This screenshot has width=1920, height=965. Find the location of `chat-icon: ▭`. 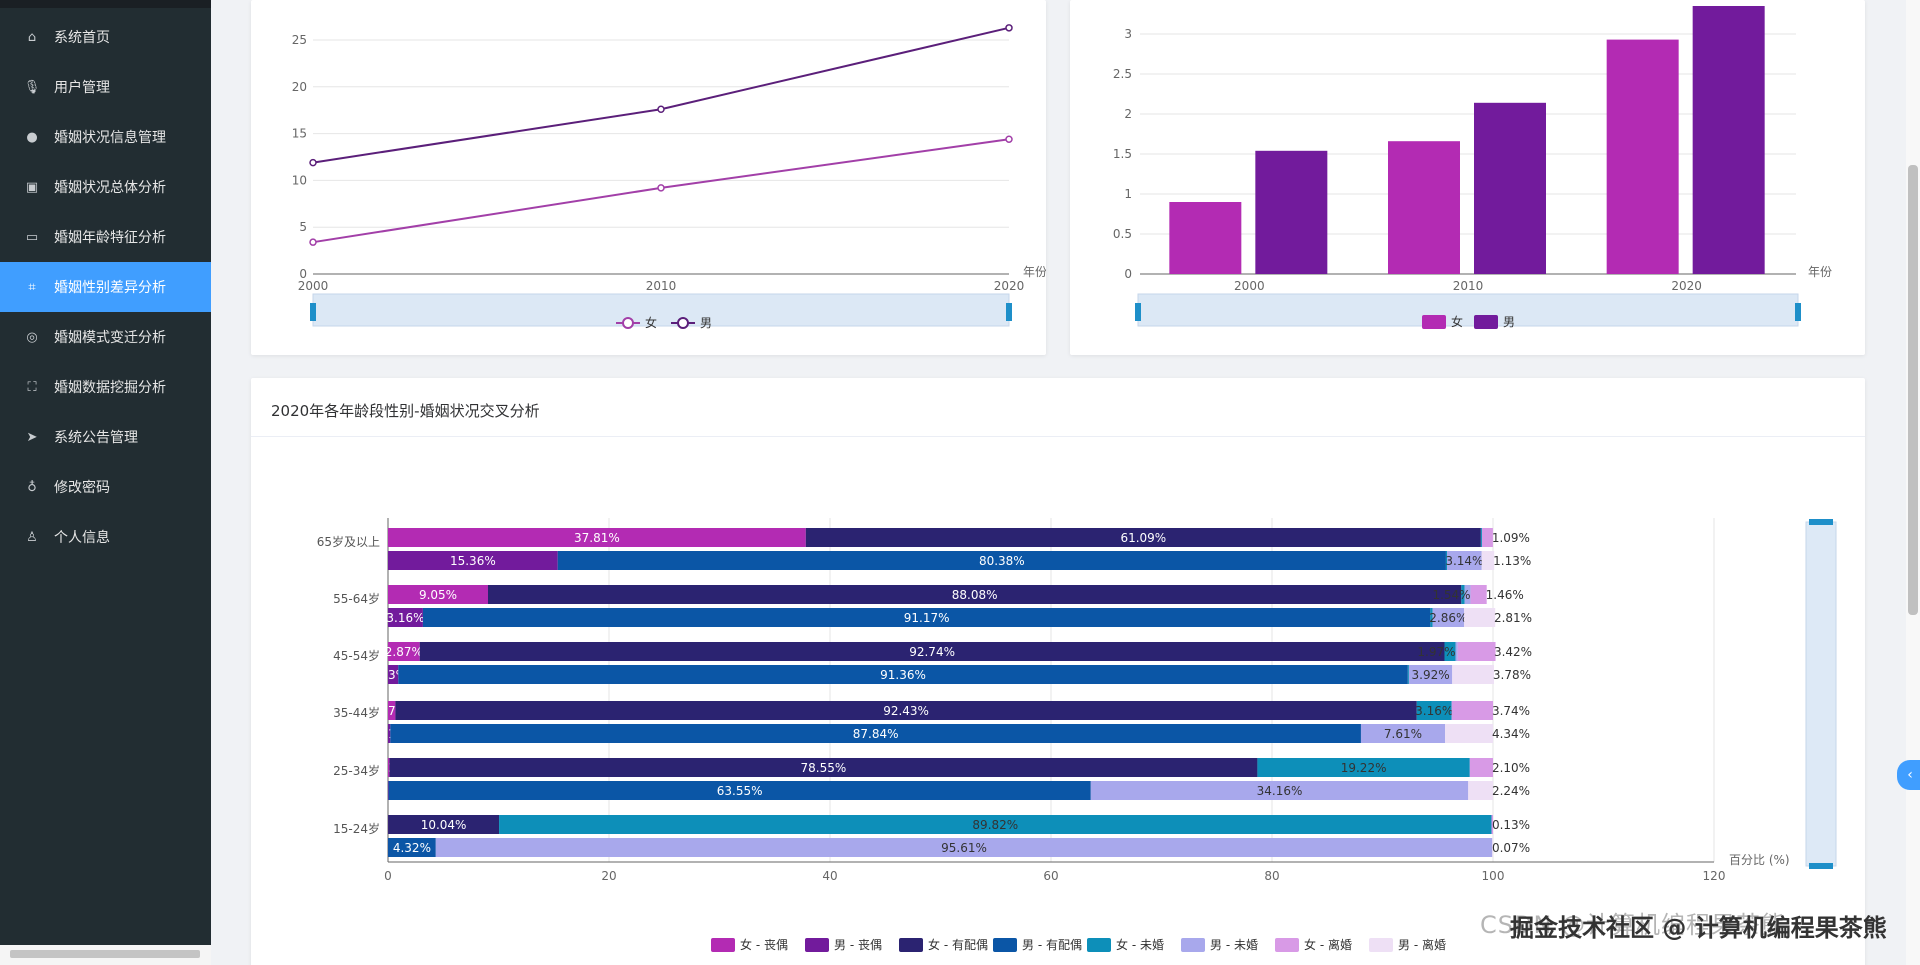

chat-icon: ▭ is located at coordinates (32, 237).